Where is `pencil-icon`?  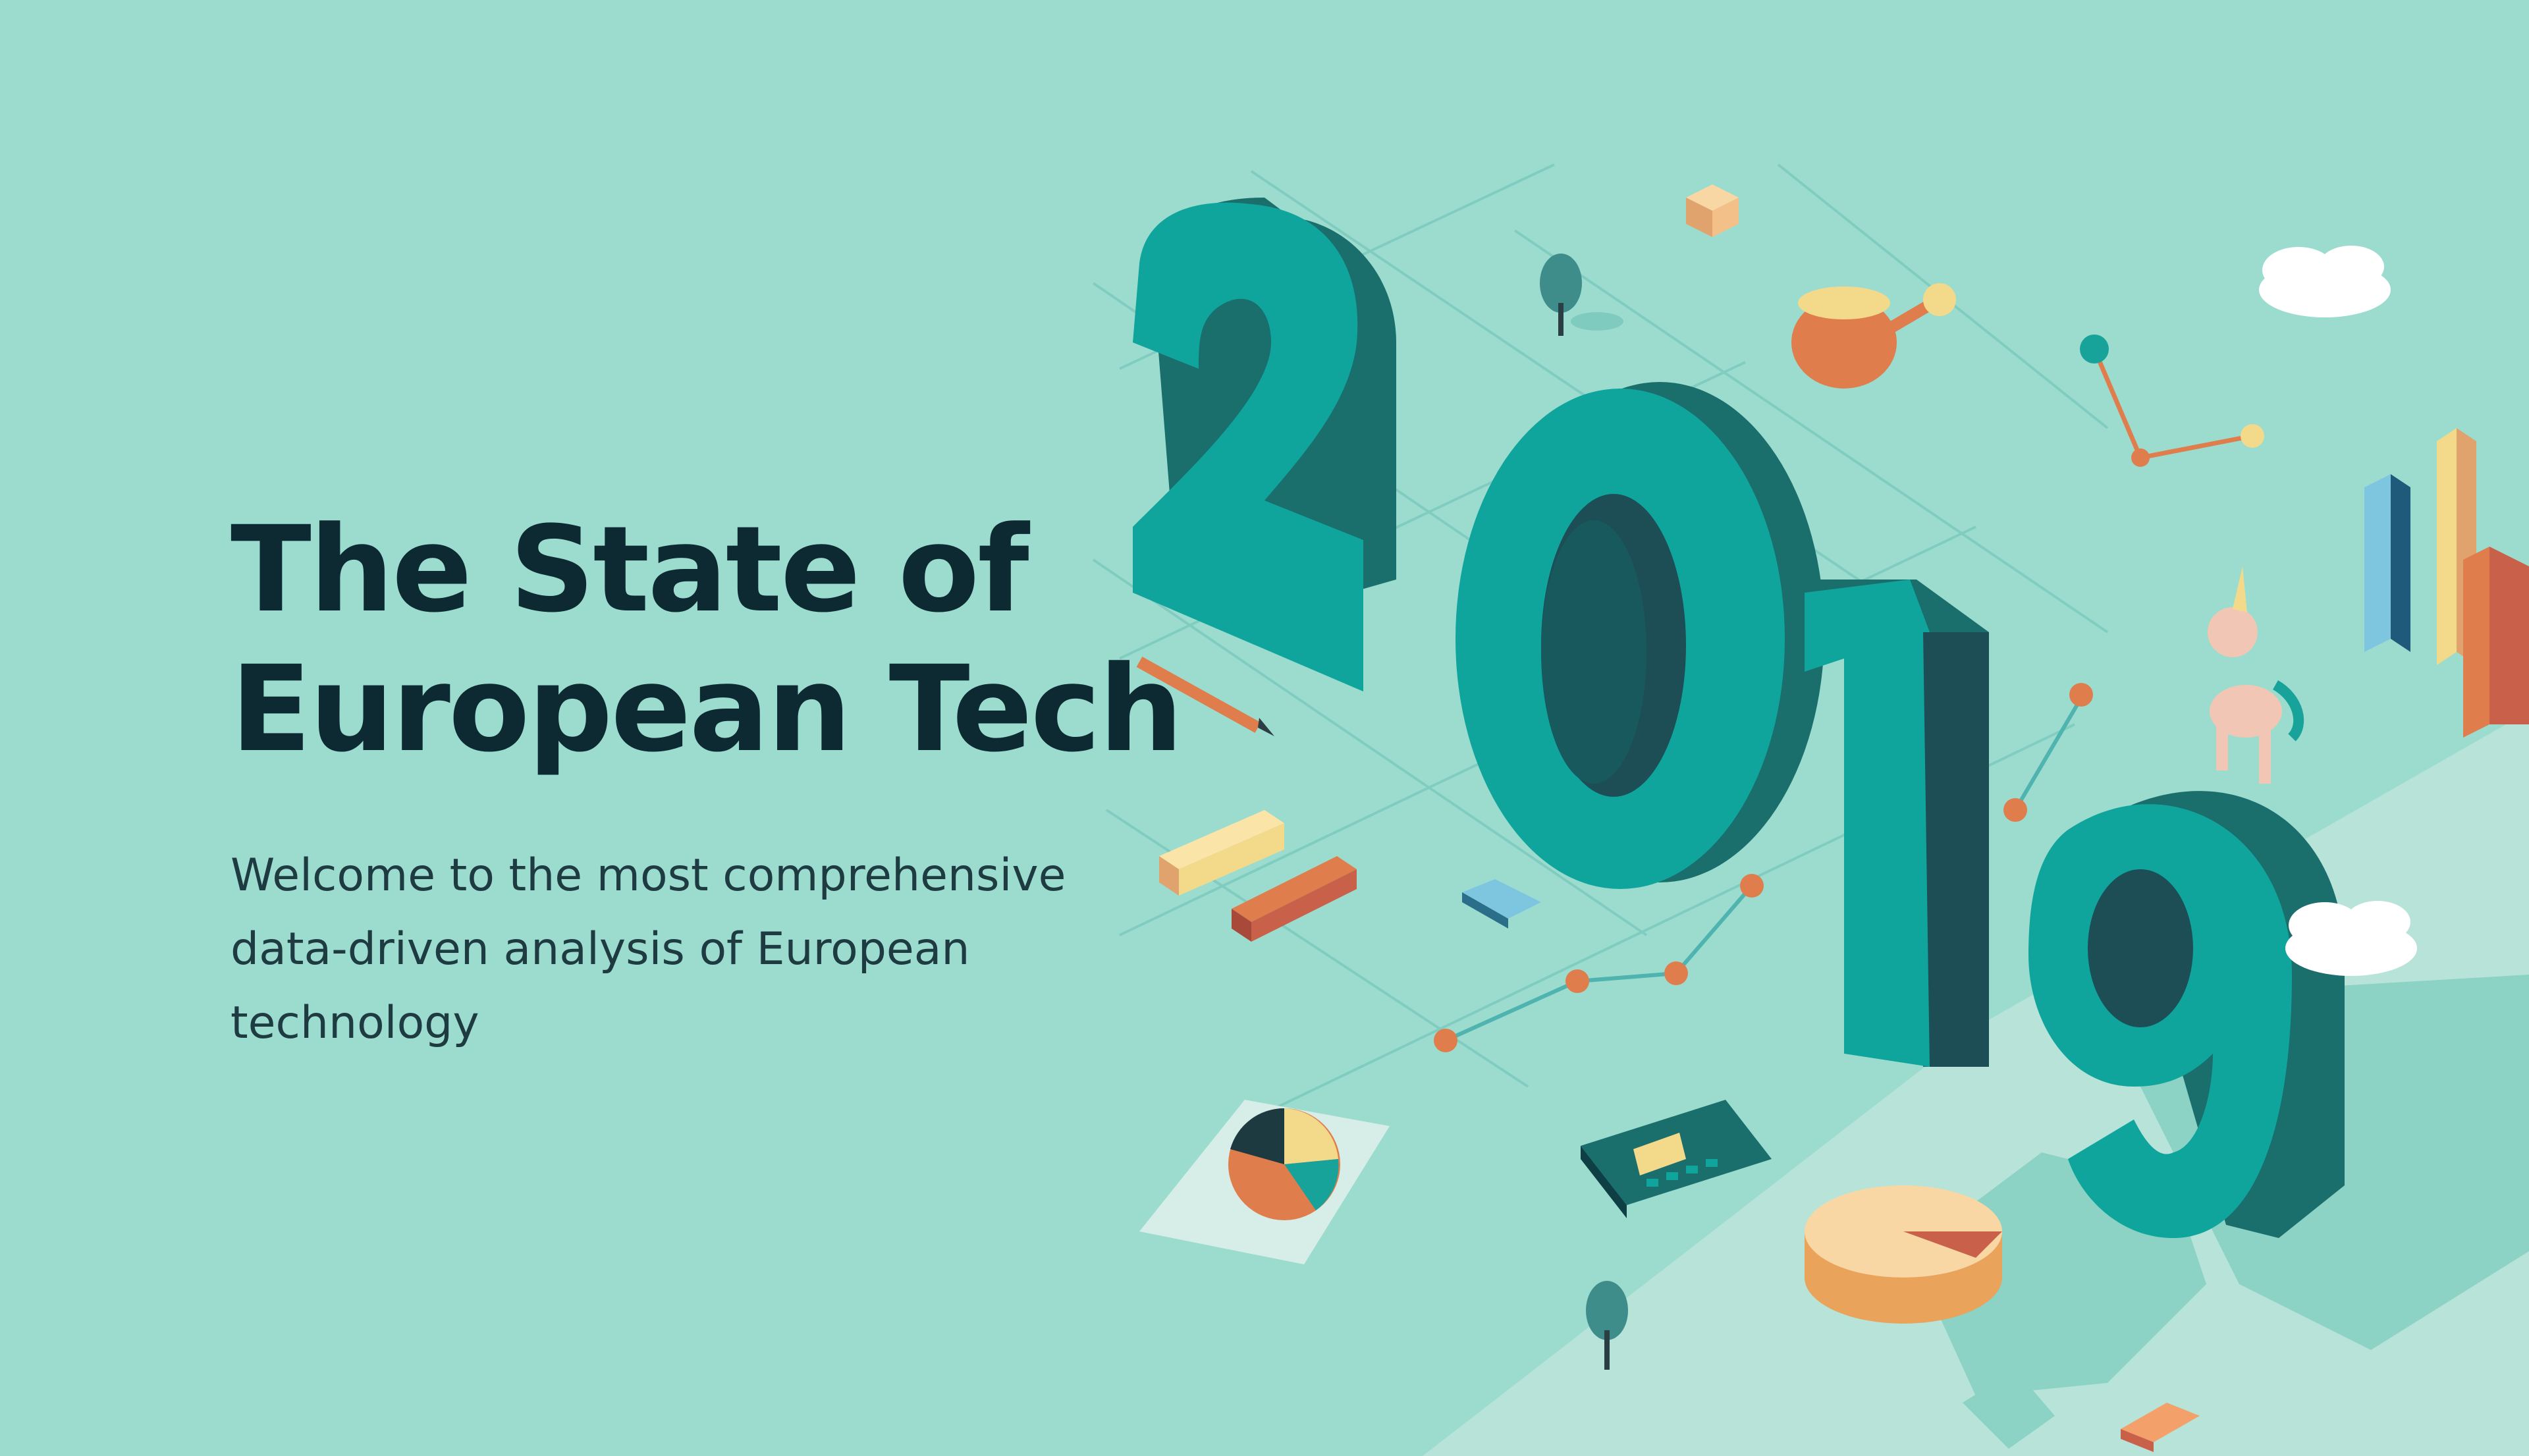 pencil-icon is located at coordinates (1205, 696).